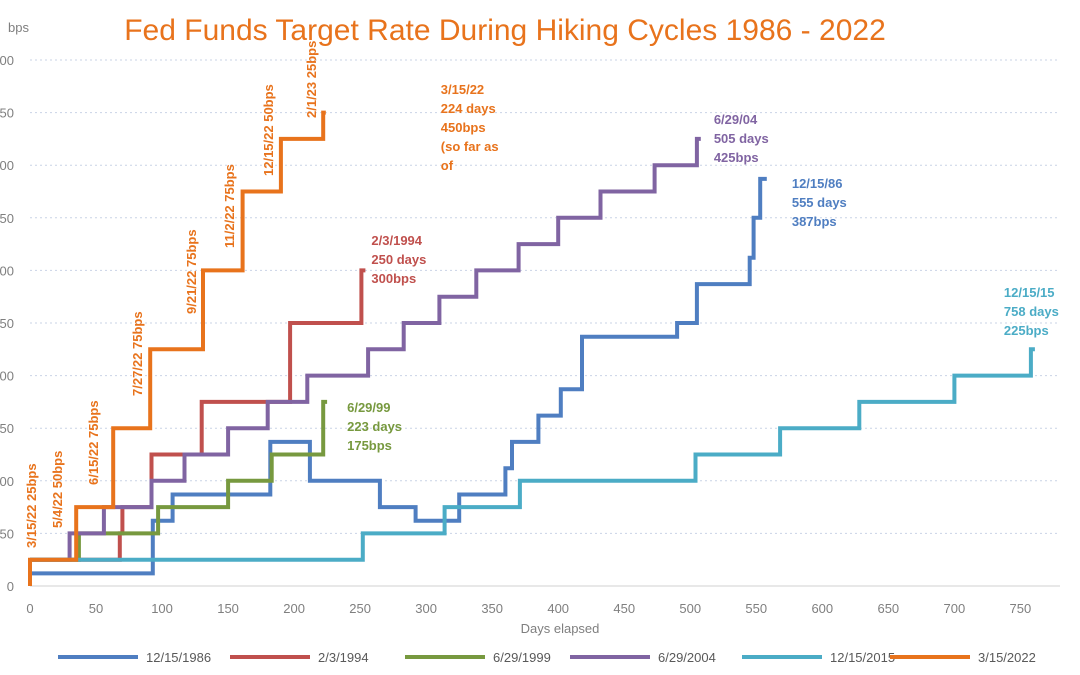 Image resolution: width=1080 pixels, height=675 pixels. I want to click on annotation-2-line: 6/29/99, so click(368, 407).